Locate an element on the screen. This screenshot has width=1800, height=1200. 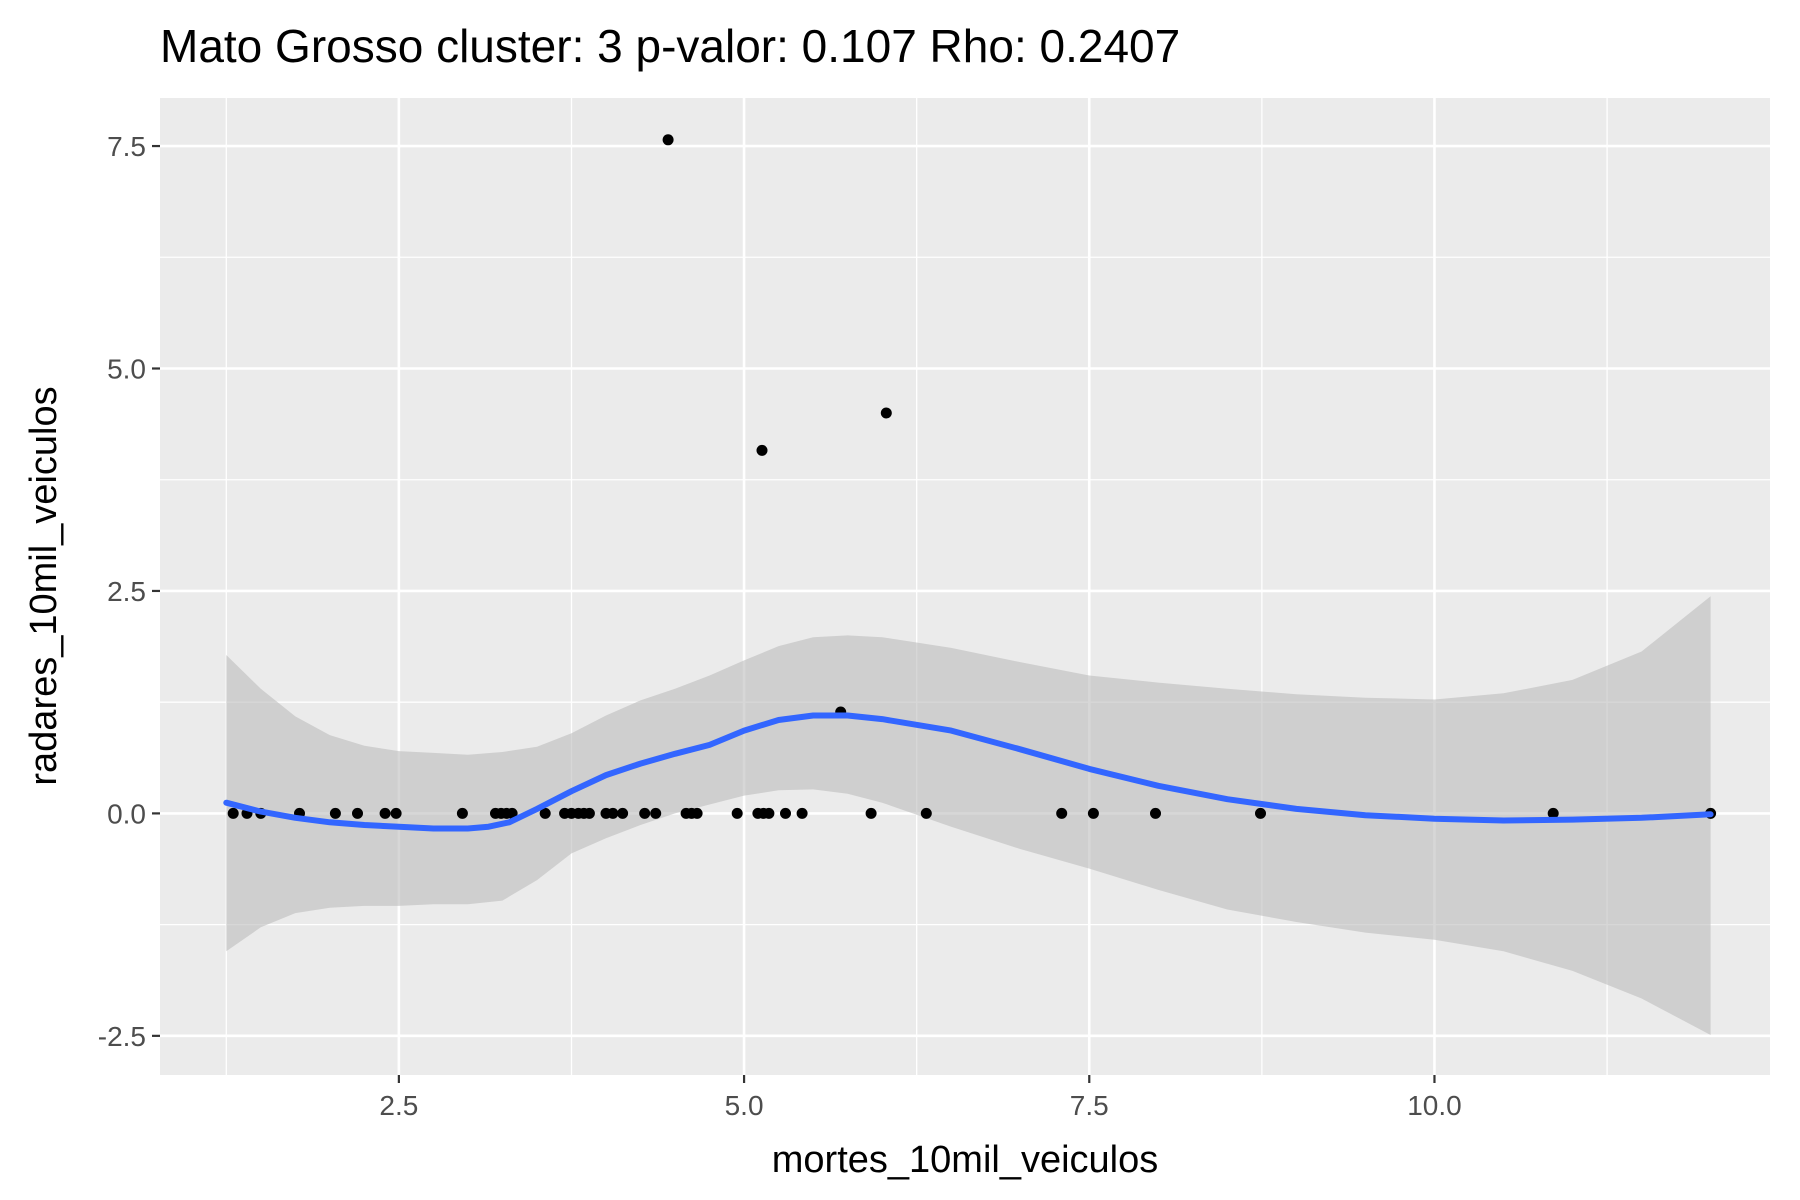
x-tick-label: 7.5 is located at coordinates (1089, 1105).